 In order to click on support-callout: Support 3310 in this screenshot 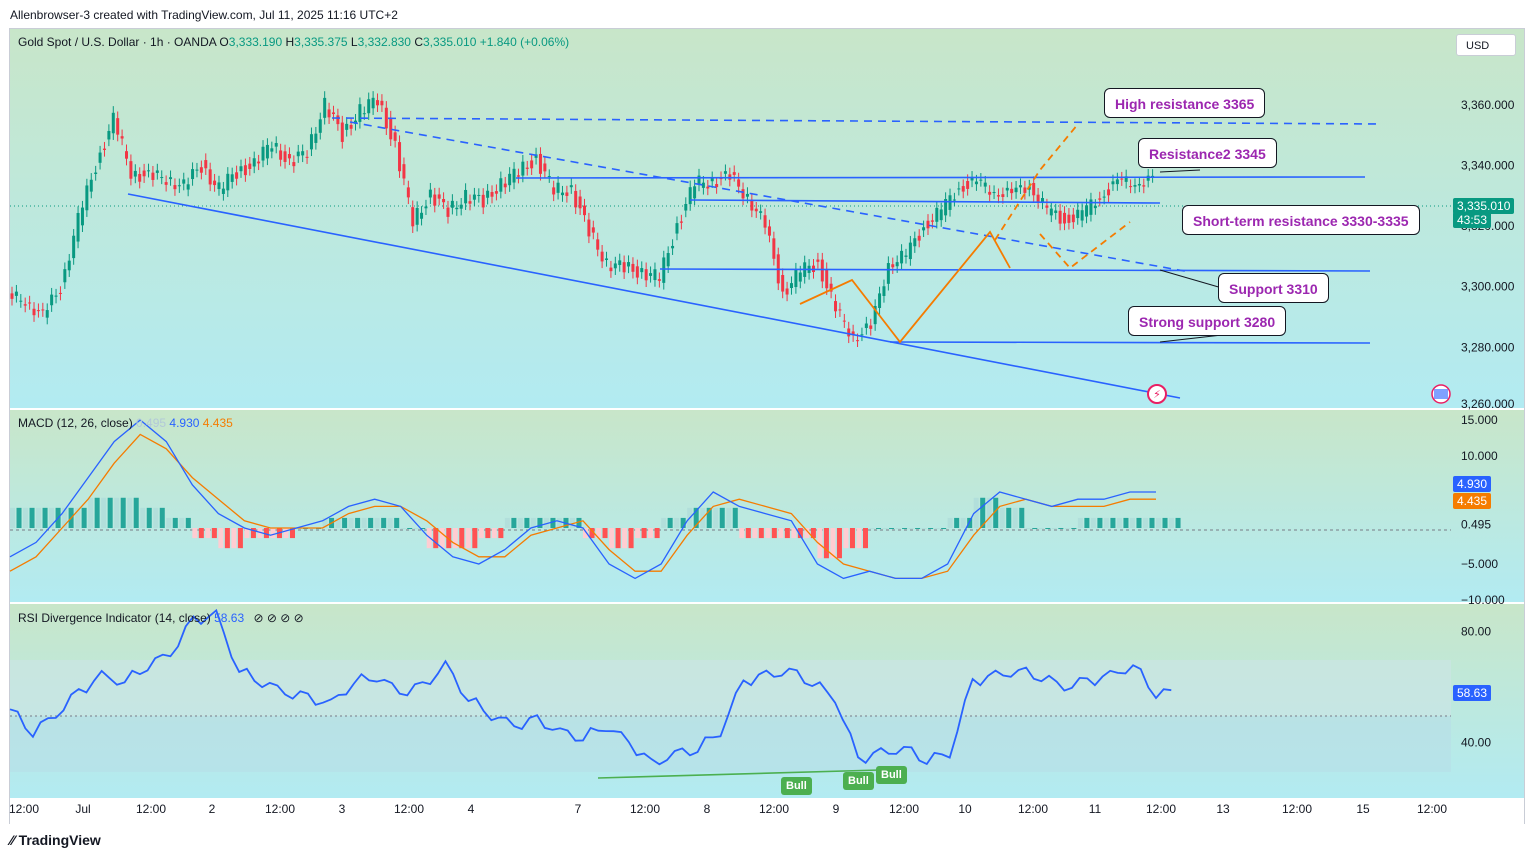, I will do `click(1273, 288)`.